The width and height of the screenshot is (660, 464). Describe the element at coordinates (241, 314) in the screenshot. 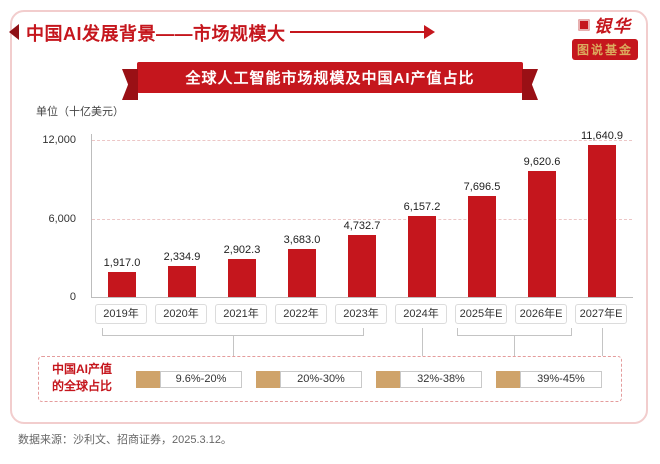

I see `x-tick-box: 2021年` at that location.